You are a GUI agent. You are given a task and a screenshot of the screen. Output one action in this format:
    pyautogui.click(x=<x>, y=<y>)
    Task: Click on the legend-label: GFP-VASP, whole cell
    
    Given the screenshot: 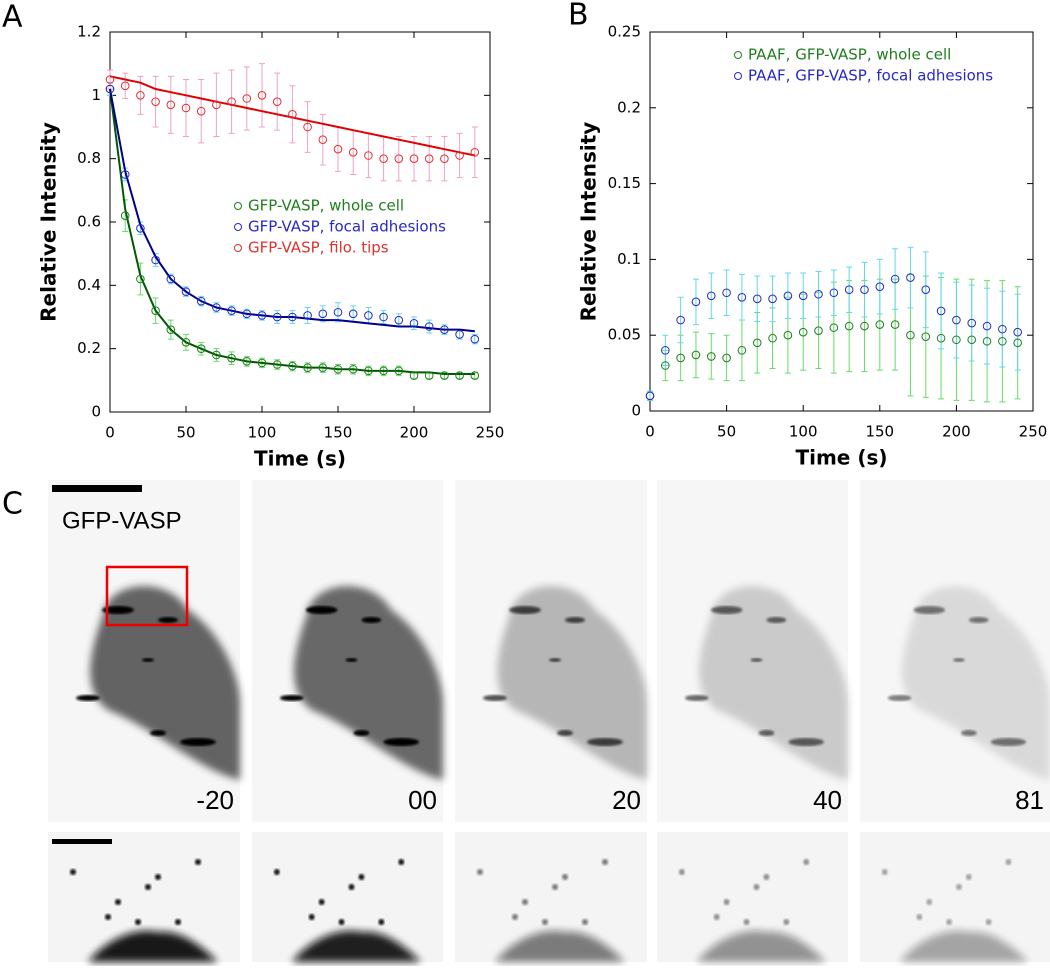 What is the action you would take?
    pyautogui.click(x=326, y=206)
    